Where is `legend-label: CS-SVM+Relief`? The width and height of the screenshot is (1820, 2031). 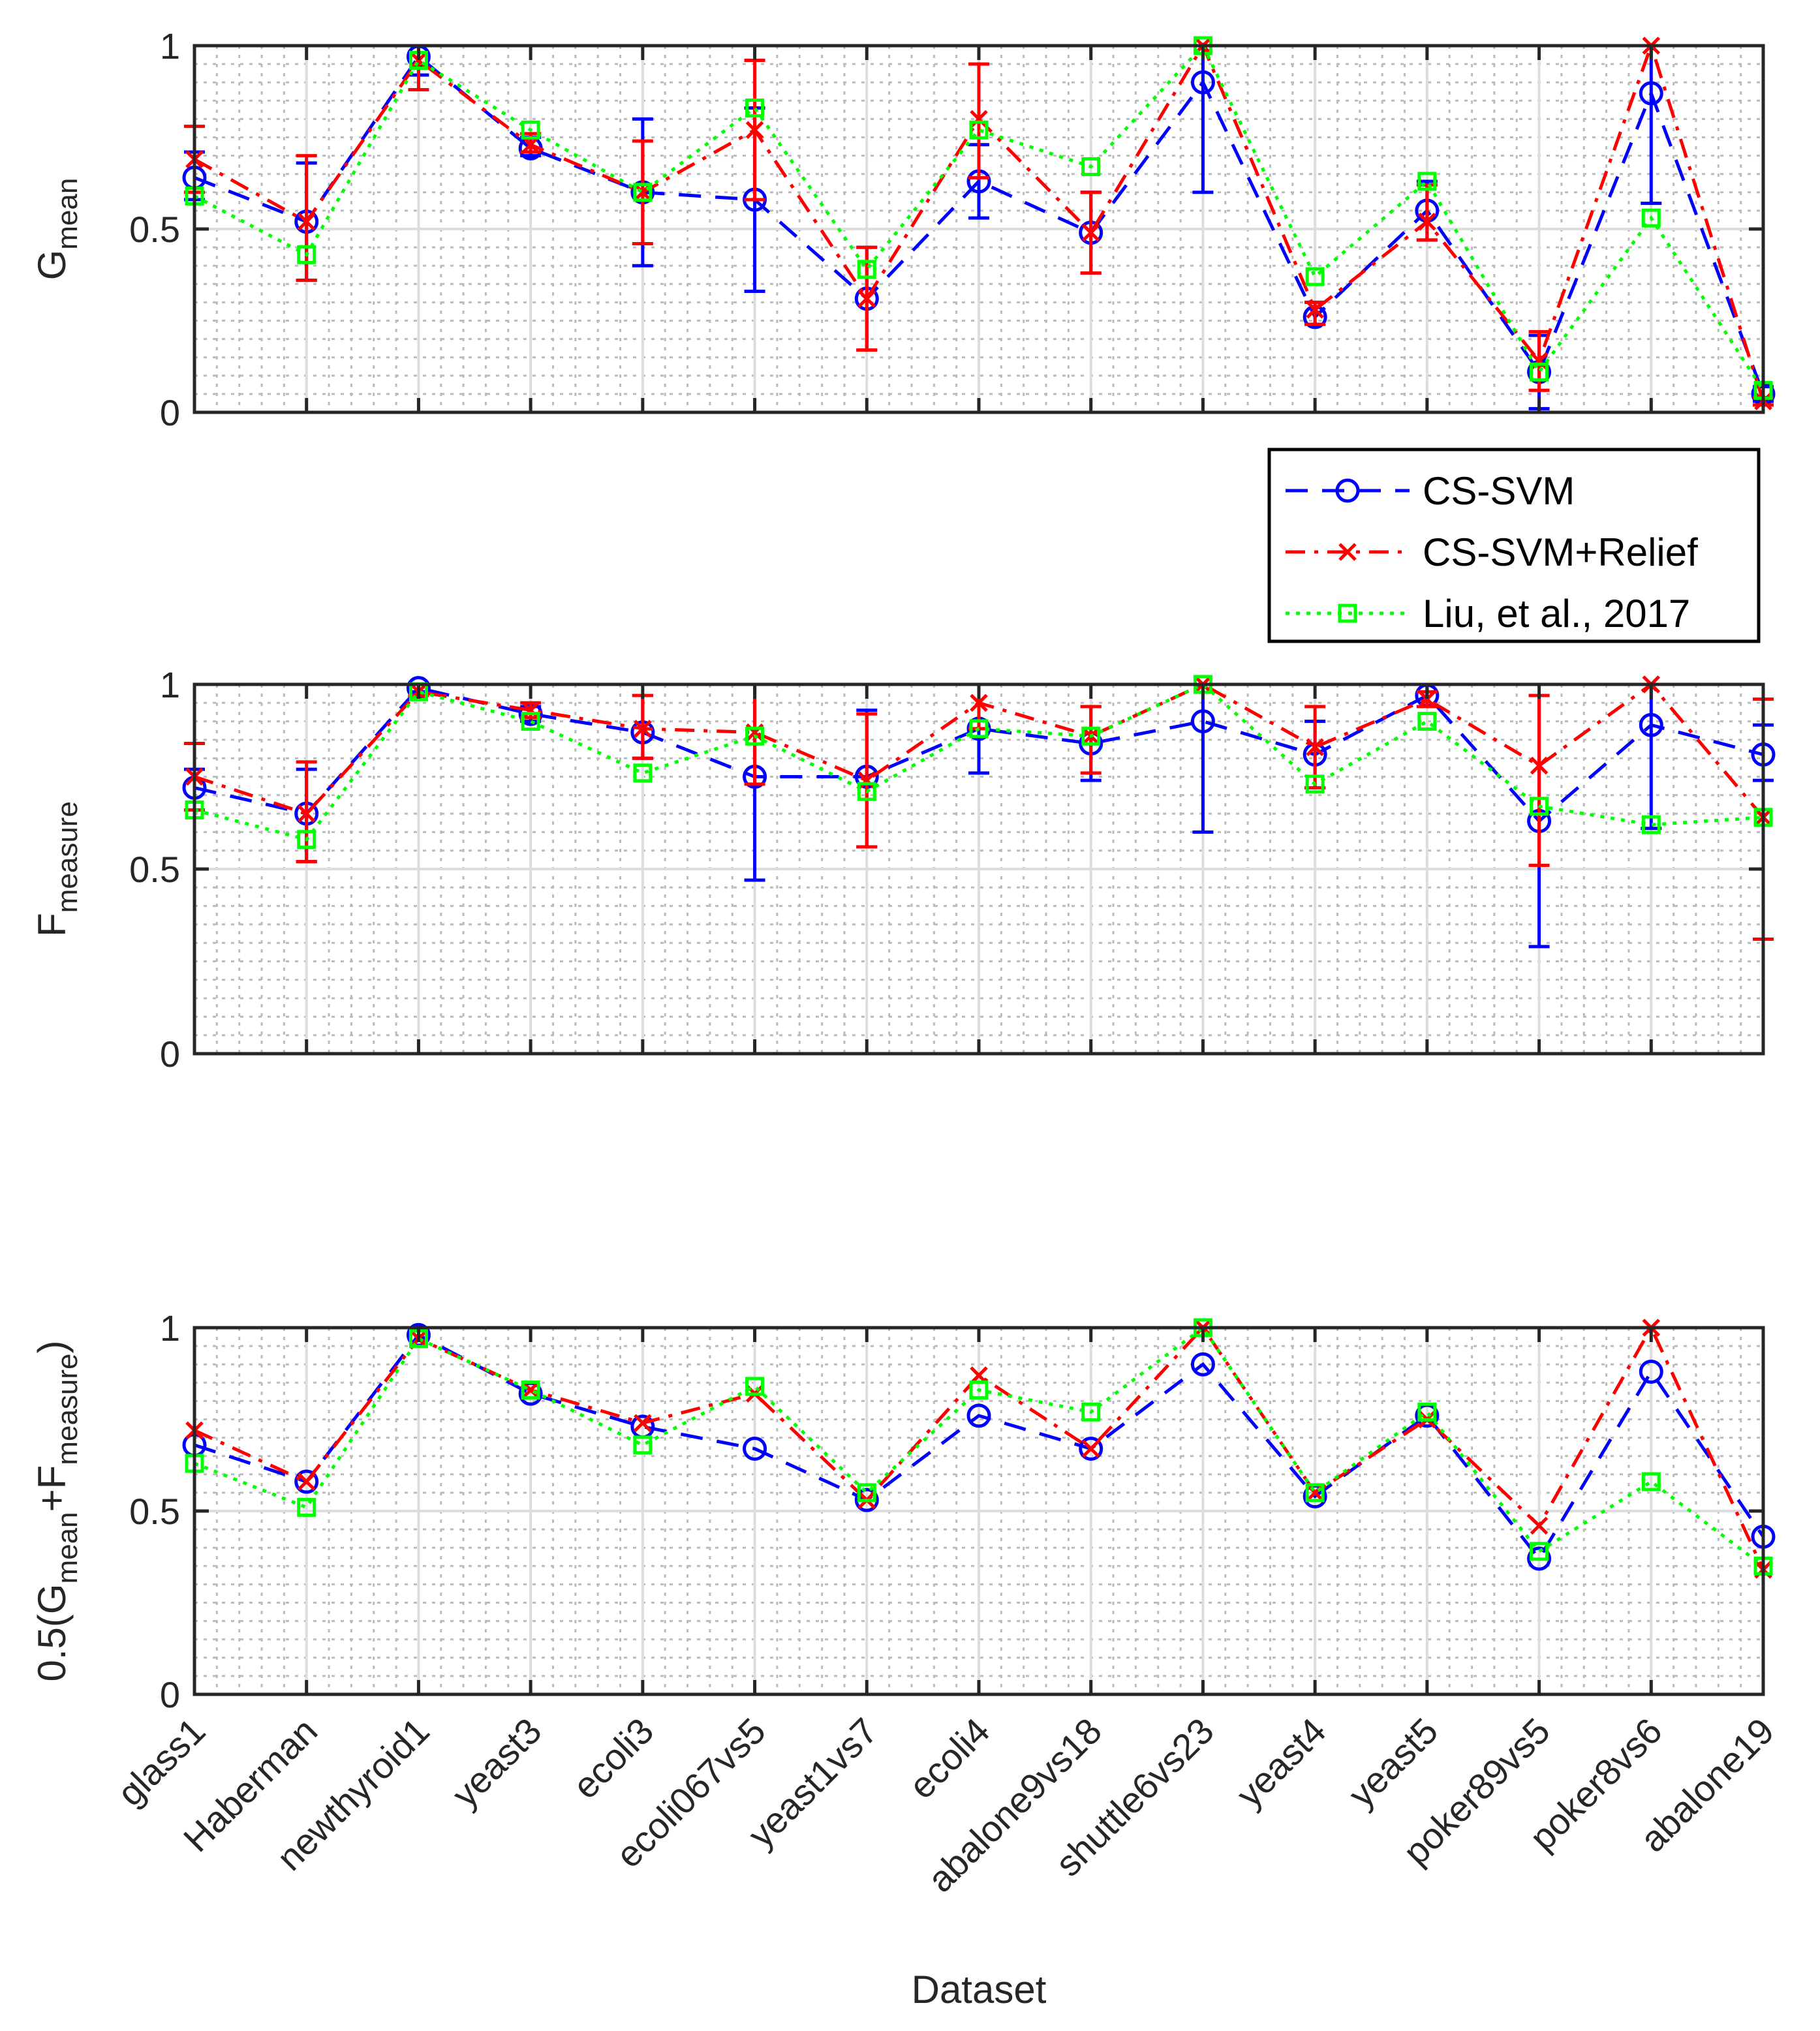
legend-label: CS-SVM+Relief is located at coordinates (1561, 552).